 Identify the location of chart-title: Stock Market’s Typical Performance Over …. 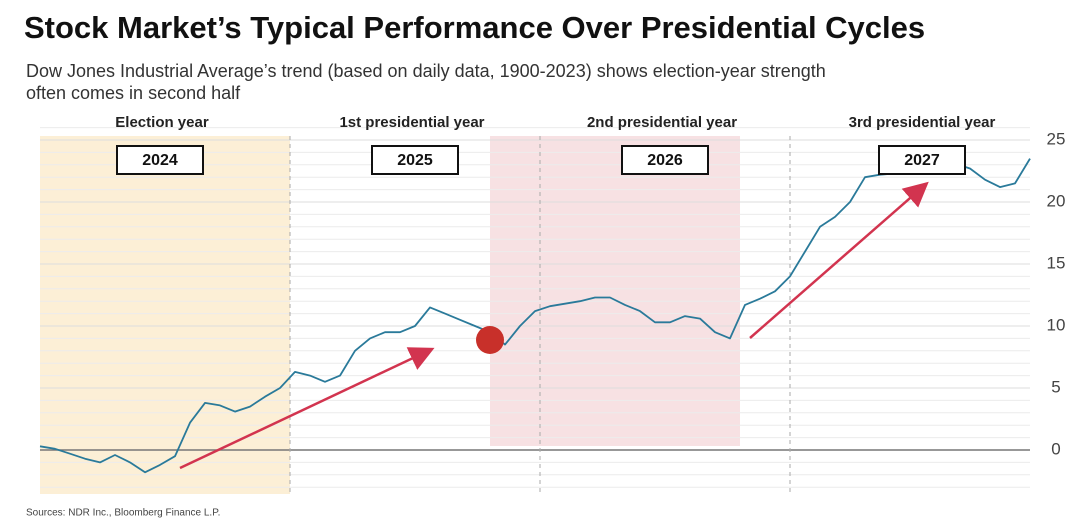
(474, 27).